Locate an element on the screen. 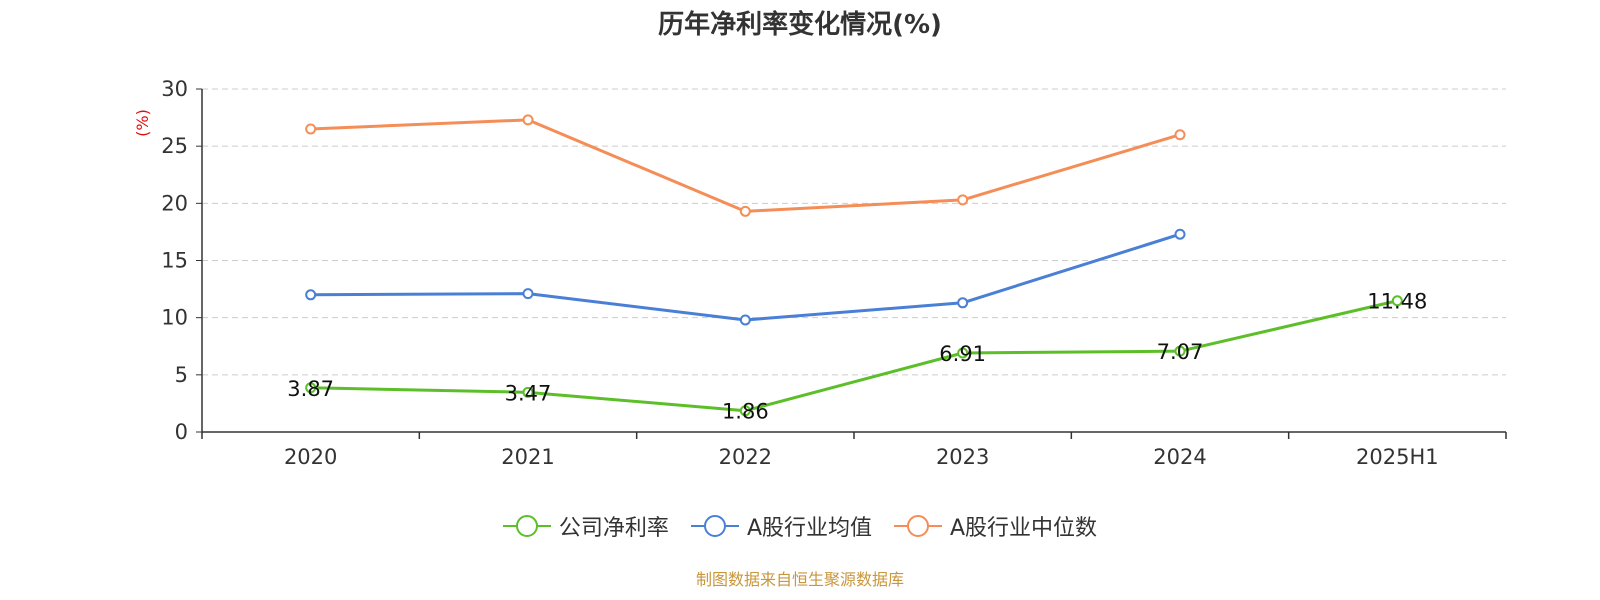 Image resolution: width=1600 pixels, height=600 pixels. data-label: 11.48 is located at coordinates (1397, 302).